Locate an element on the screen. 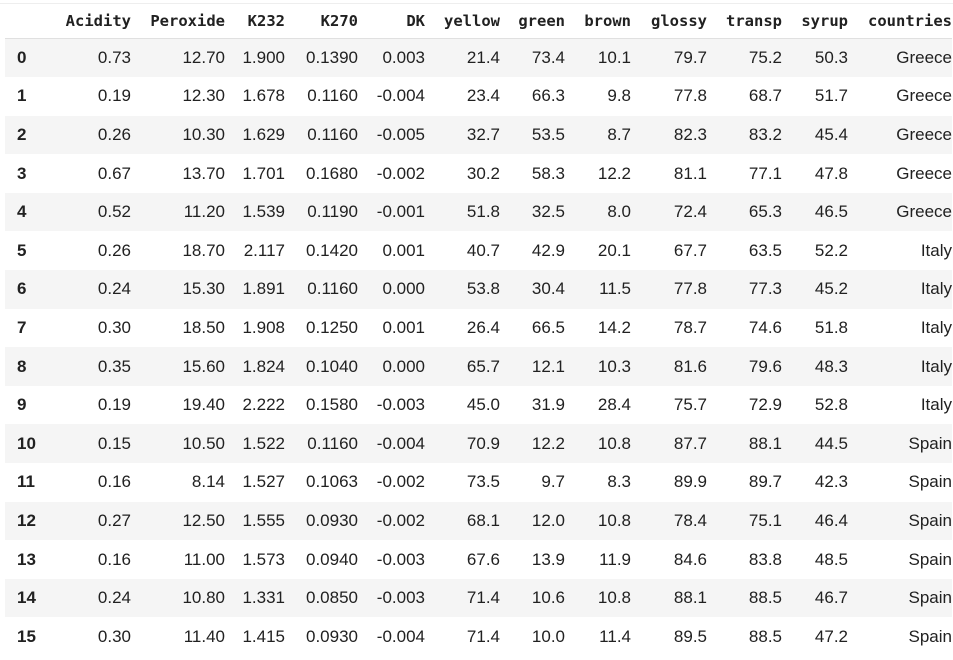 The image size is (953, 660). cell-countries: Greece is located at coordinates (924, 58).